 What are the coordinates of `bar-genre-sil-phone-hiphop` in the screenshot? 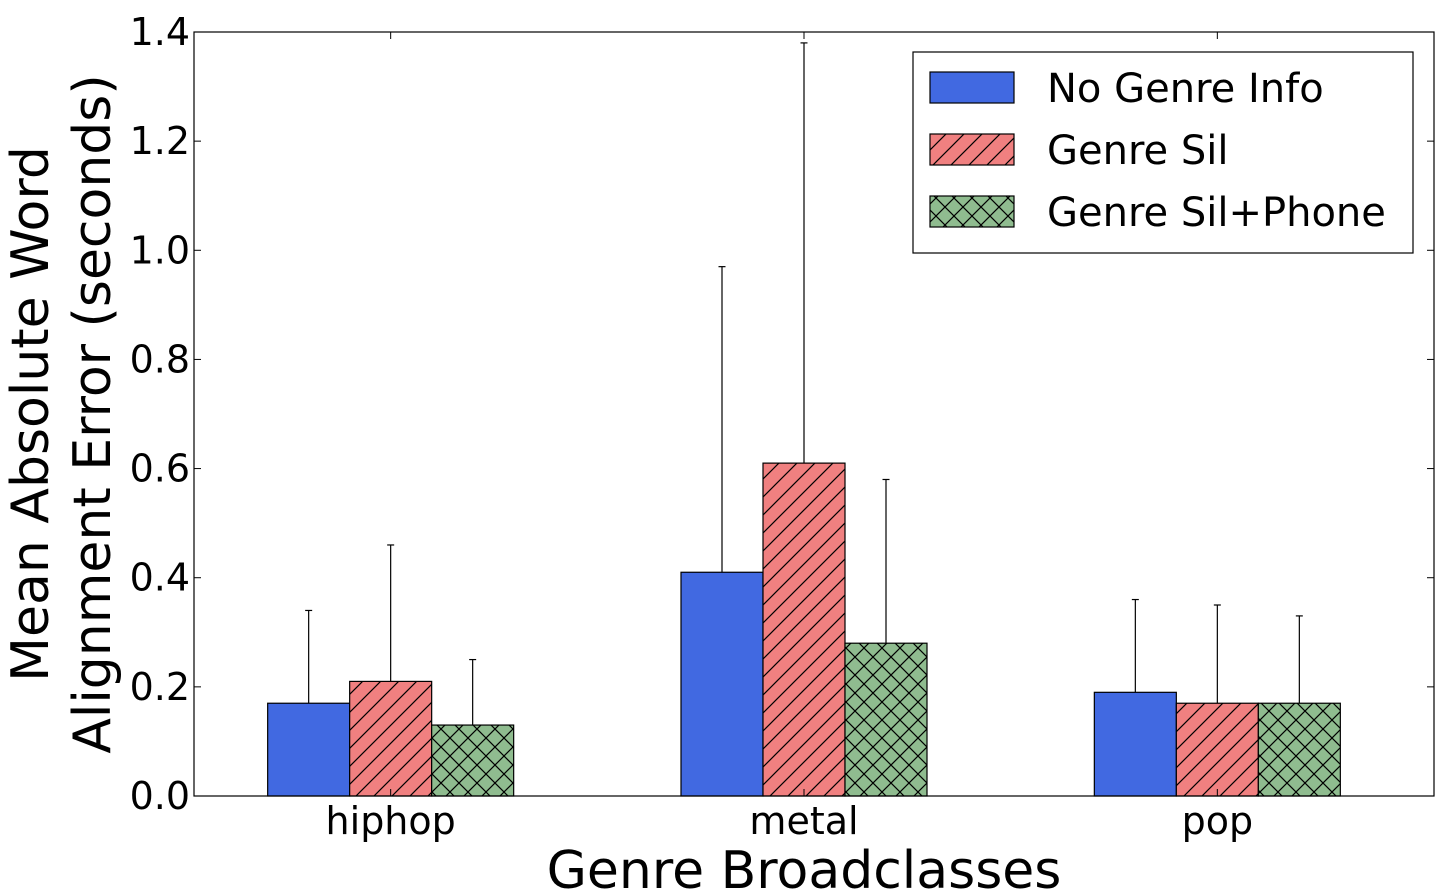 It's located at (473, 760).